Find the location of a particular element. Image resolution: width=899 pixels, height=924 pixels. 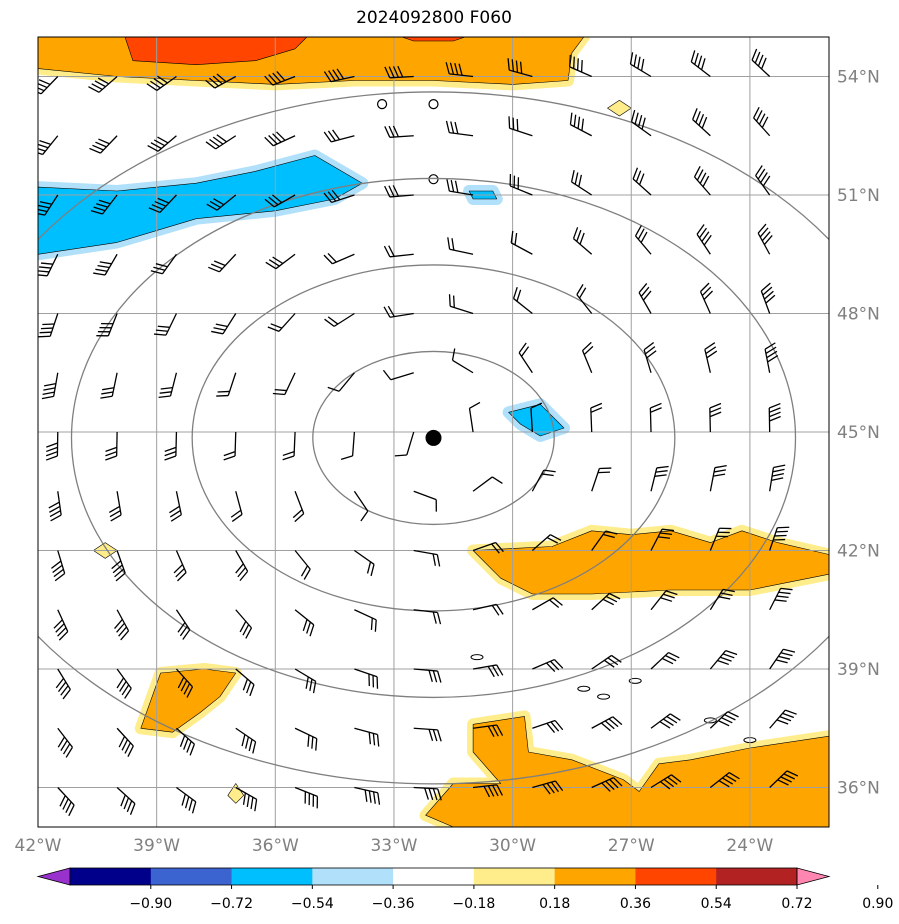

contour-ellipse is located at coordinates (477, 657).